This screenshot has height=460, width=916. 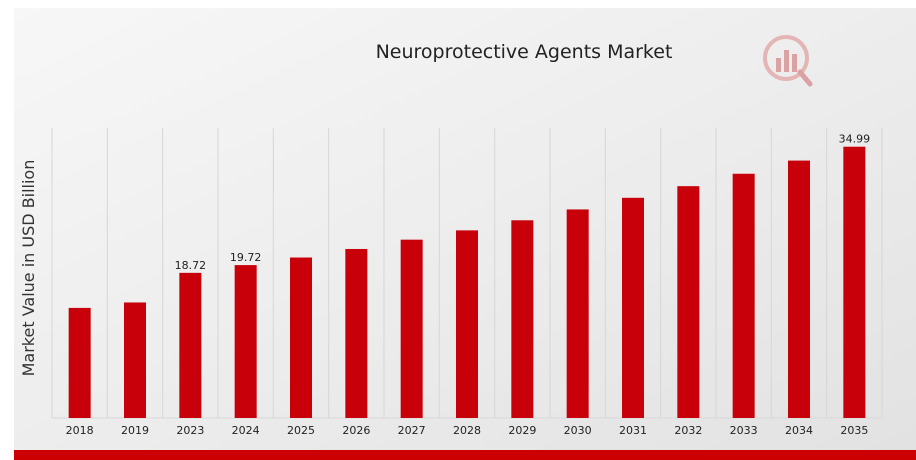 I want to click on x-tick-label-2023: 2023, so click(x=190, y=430).